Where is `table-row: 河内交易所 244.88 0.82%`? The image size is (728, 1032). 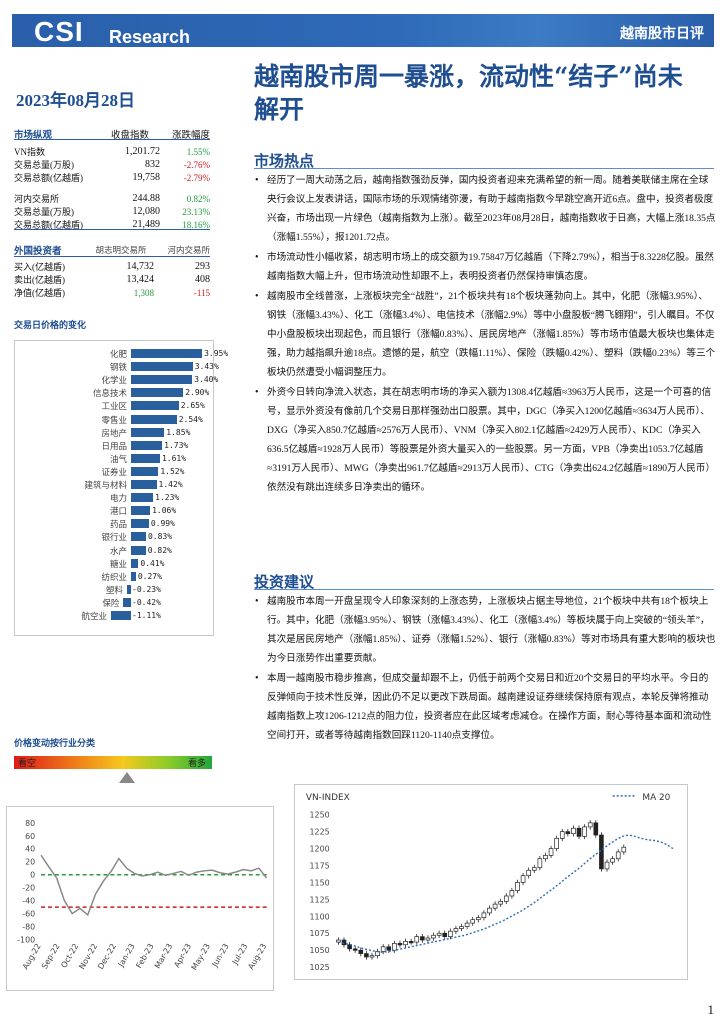
table-row: 河内交易所 244.88 0.82% is located at coordinates (112, 198).